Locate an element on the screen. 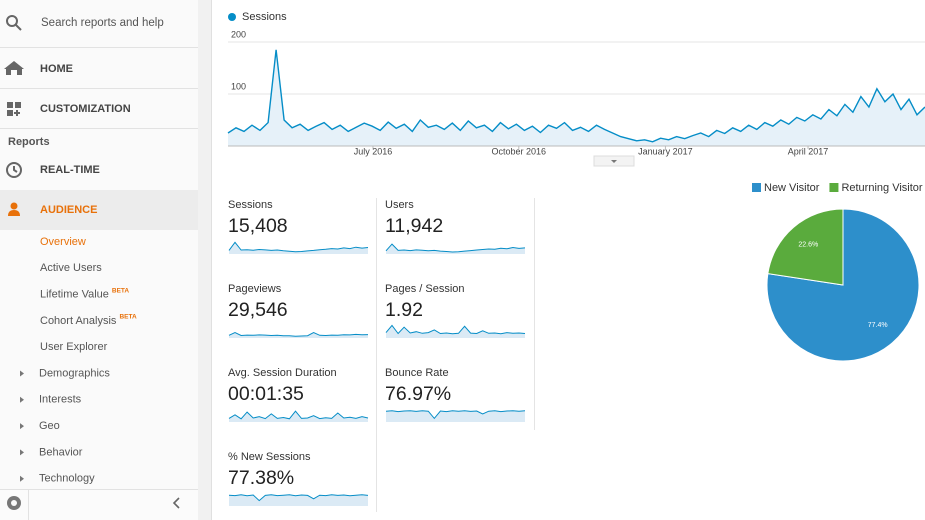  sub-item: Cohort Analysis is located at coordinates (78, 321).